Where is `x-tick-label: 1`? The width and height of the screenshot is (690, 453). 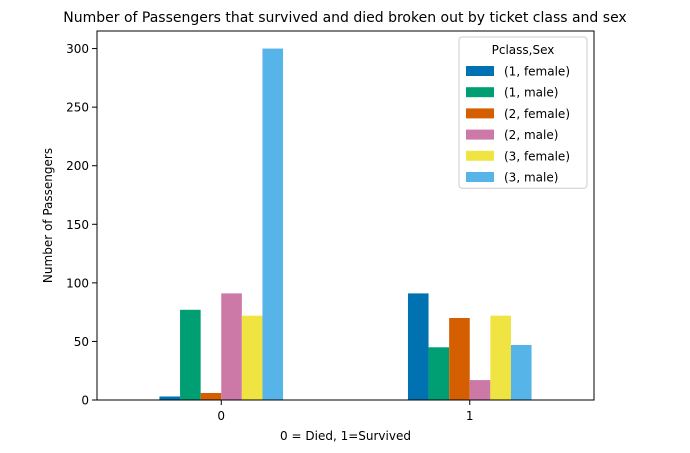
x-tick-label: 1 is located at coordinates (470, 416).